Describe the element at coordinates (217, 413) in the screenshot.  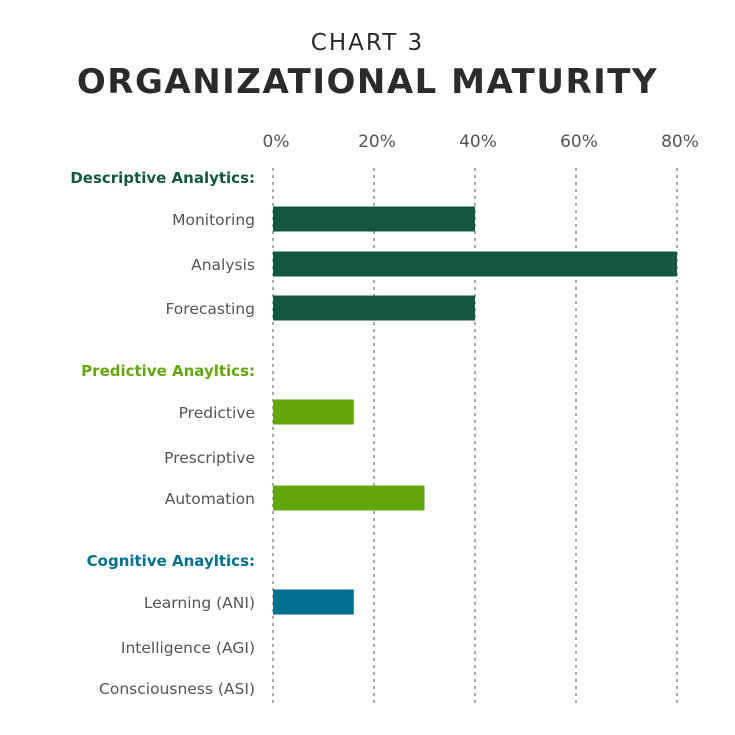
I see `category-label: Predictive` at that location.